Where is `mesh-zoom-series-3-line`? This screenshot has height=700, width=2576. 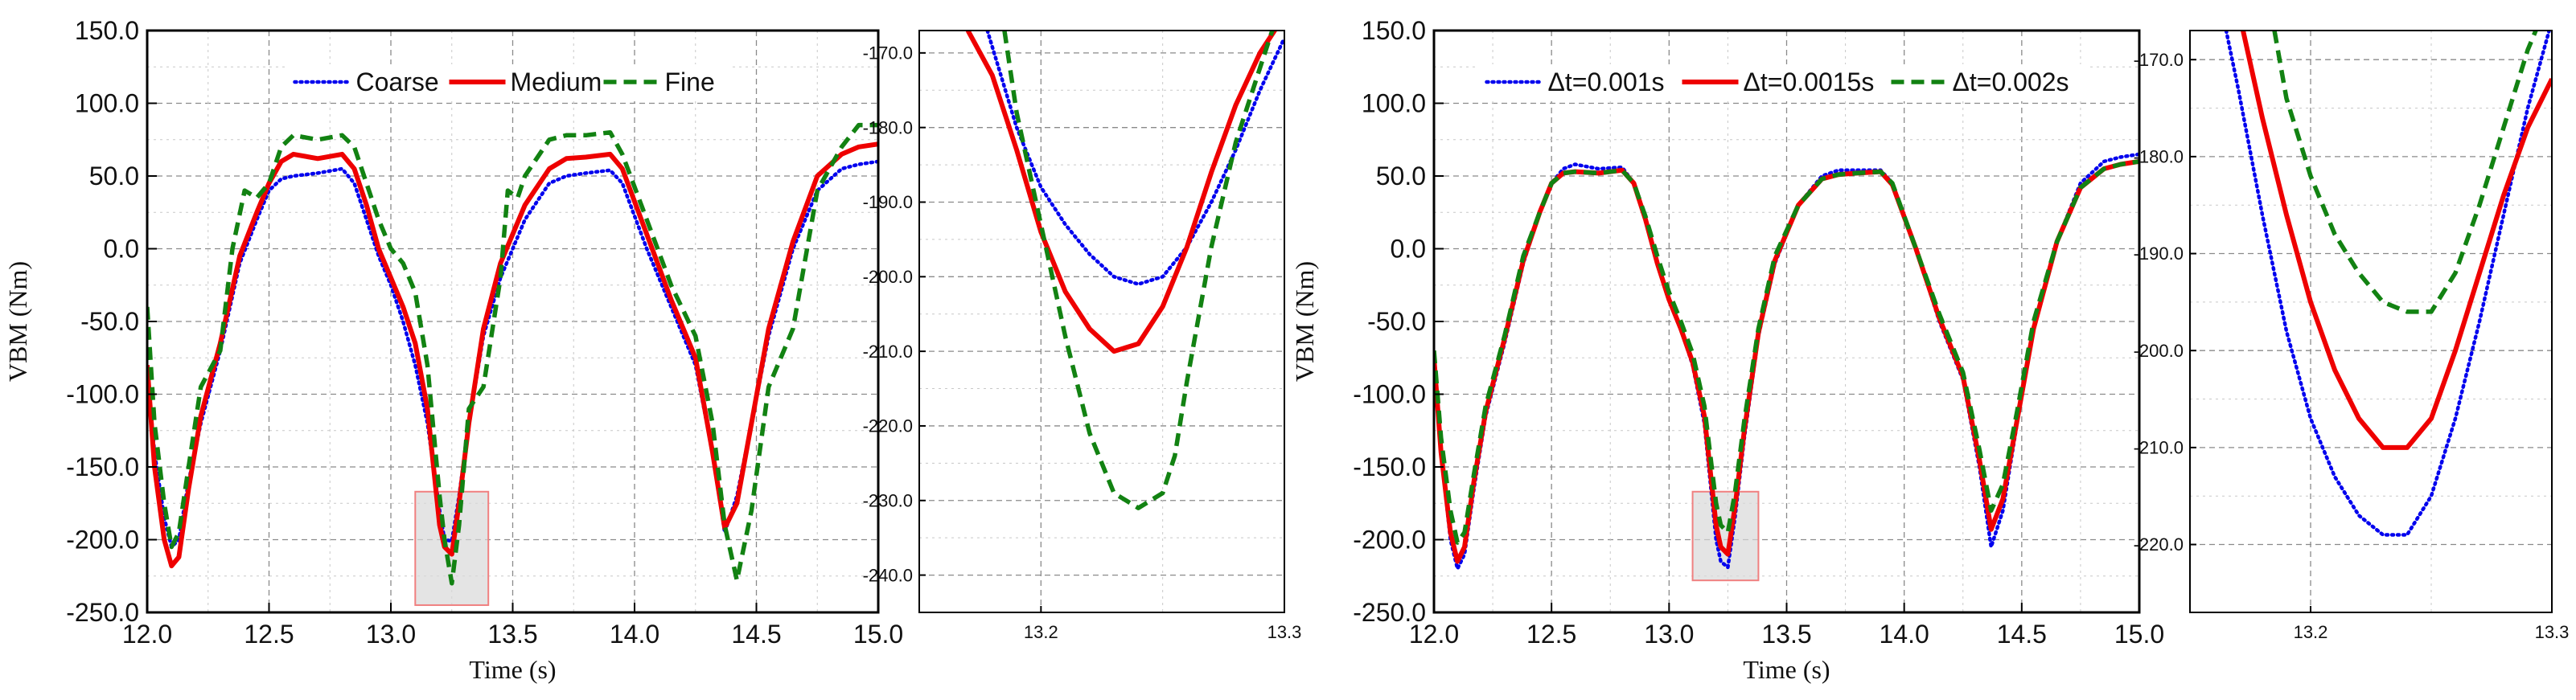
mesh-zoom-series-3-line is located at coordinates (1138, 270).